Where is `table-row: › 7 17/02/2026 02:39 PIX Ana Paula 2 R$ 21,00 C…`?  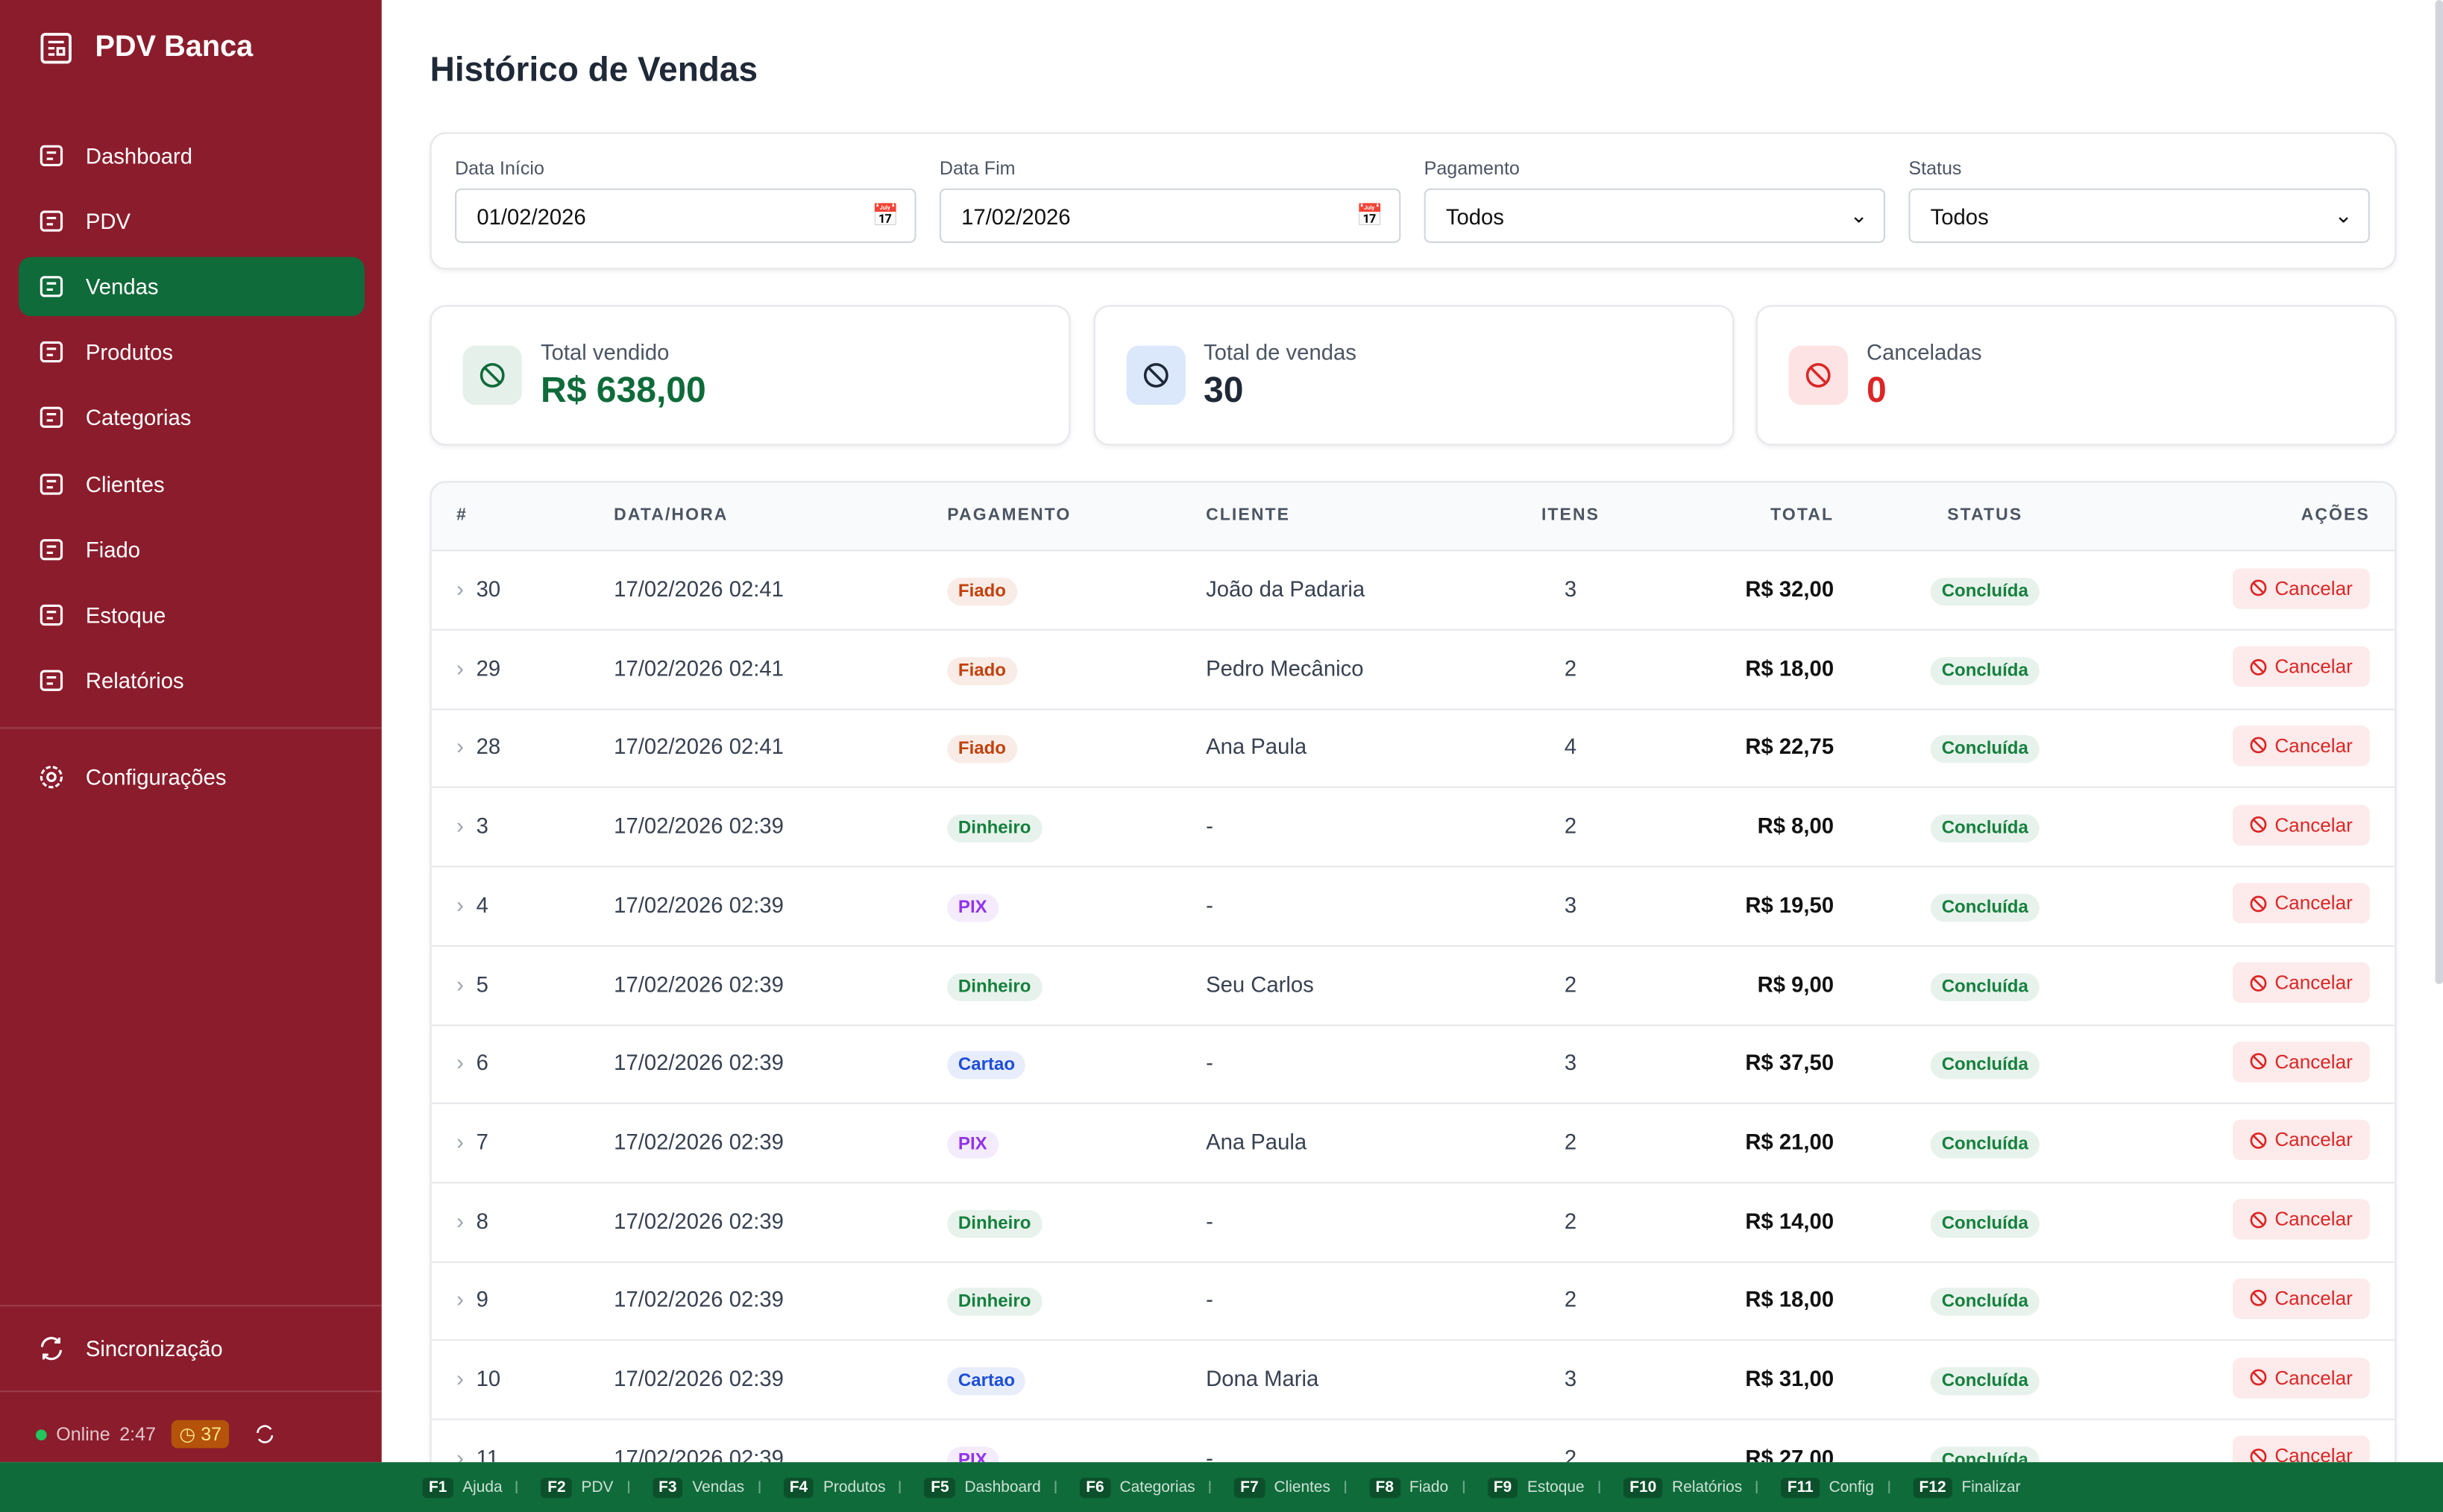 table-row: › 7 17/02/2026 02:39 PIX Ana Paula 2 R$ 21,00 C… is located at coordinates (1413, 1143).